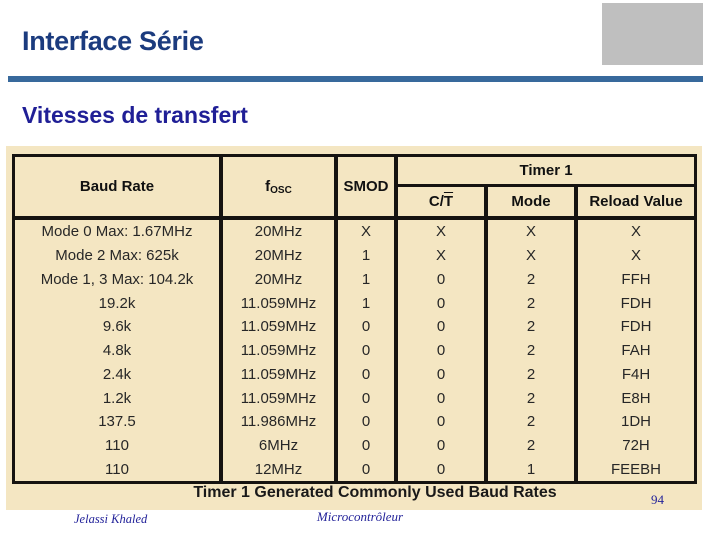 This screenshot has height=540, width=720. Describe the element at coordinates (657, 499) in the screenshot. I see `page-number: 94` at that location.